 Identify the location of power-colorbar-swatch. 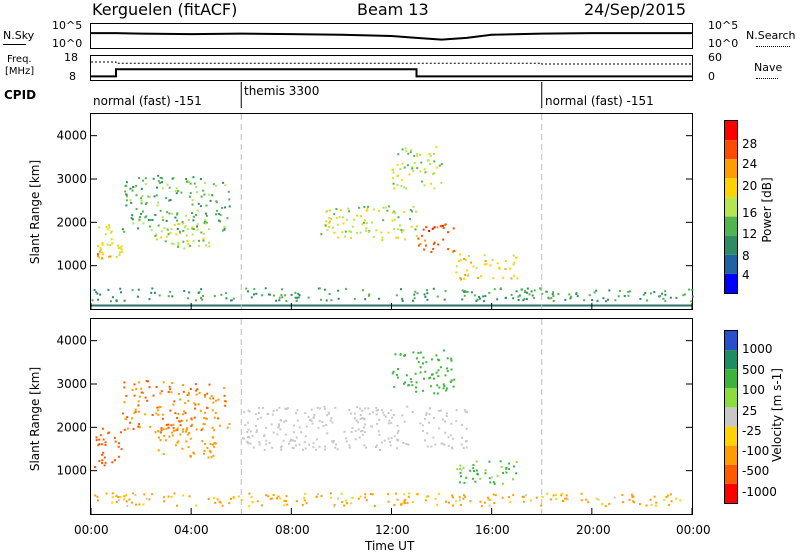
(731, 264).